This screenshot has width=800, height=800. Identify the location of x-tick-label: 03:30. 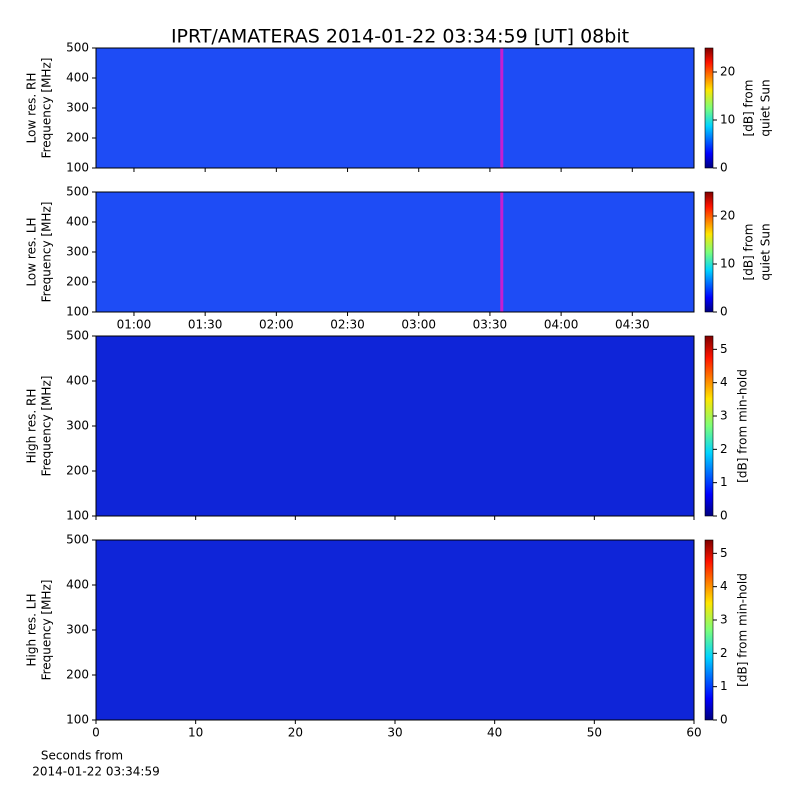
(490, 325).